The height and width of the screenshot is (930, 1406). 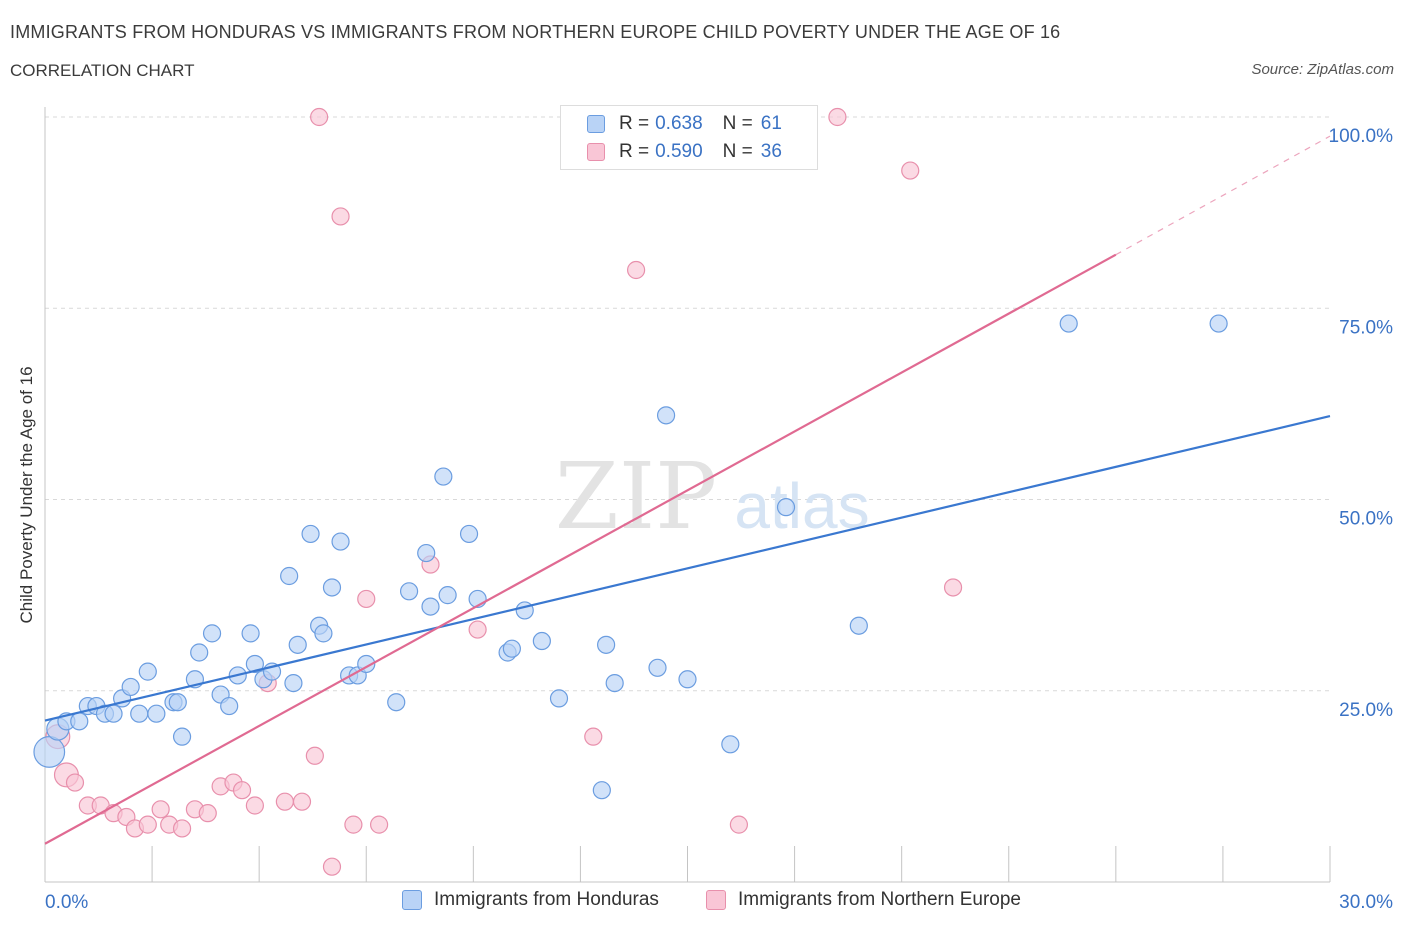 What do you see at coordinates (801, 506) in the screenshot?
I see `watermark-atlas: atlas` at bounding box center [801, 506].